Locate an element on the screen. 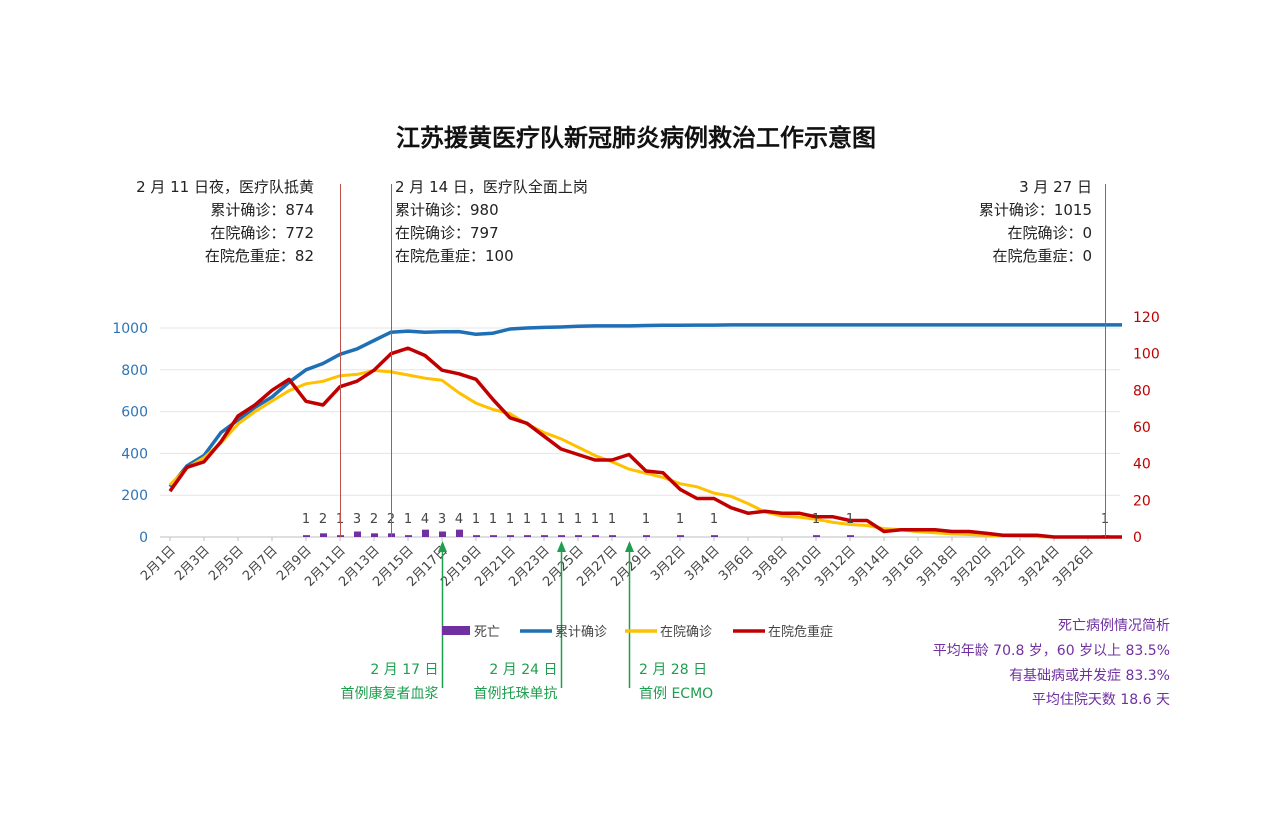 The height and width of the screenshot is (818, 1266). annotation-text: 累计确诊：874 is located at coordinates (262, 210).